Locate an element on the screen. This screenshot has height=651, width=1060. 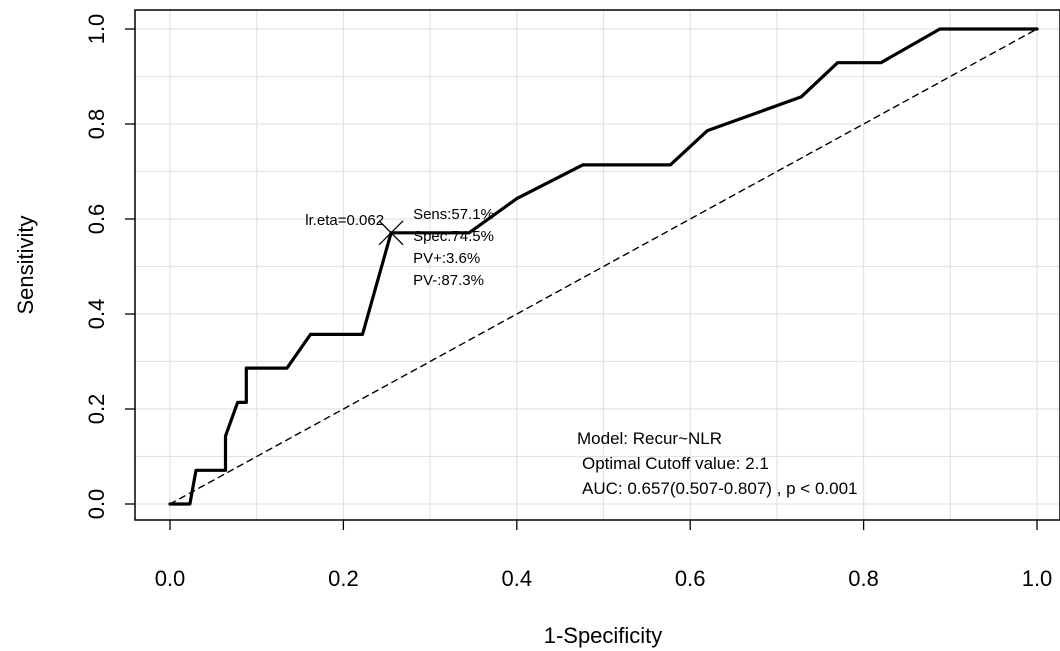
model-text: Model: Recur~NLR is located at coordinates (649, 438).